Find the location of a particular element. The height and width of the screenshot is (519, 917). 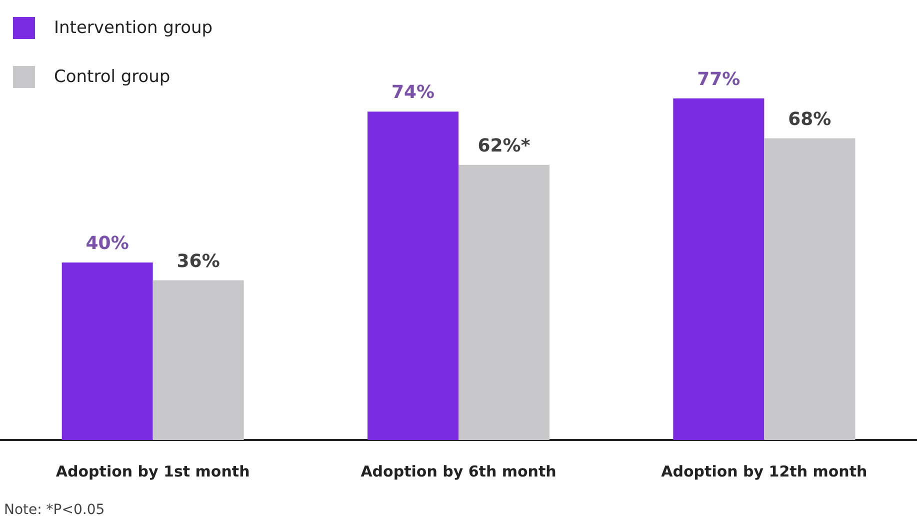

data-label: 77% is located at coordinates (718, 79).